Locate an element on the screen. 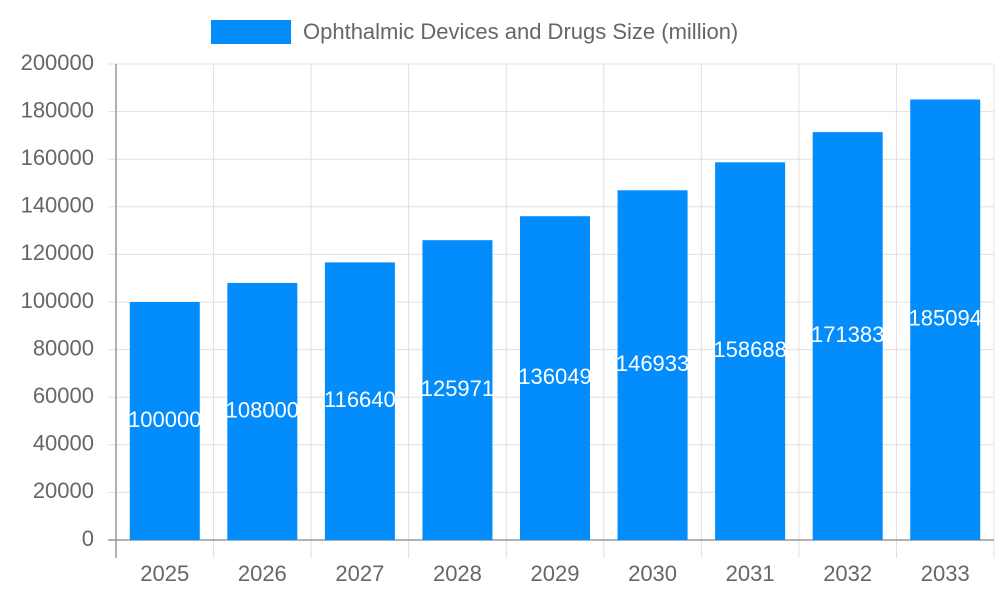  data-label: 185094 is located at coordinates (945, 318).